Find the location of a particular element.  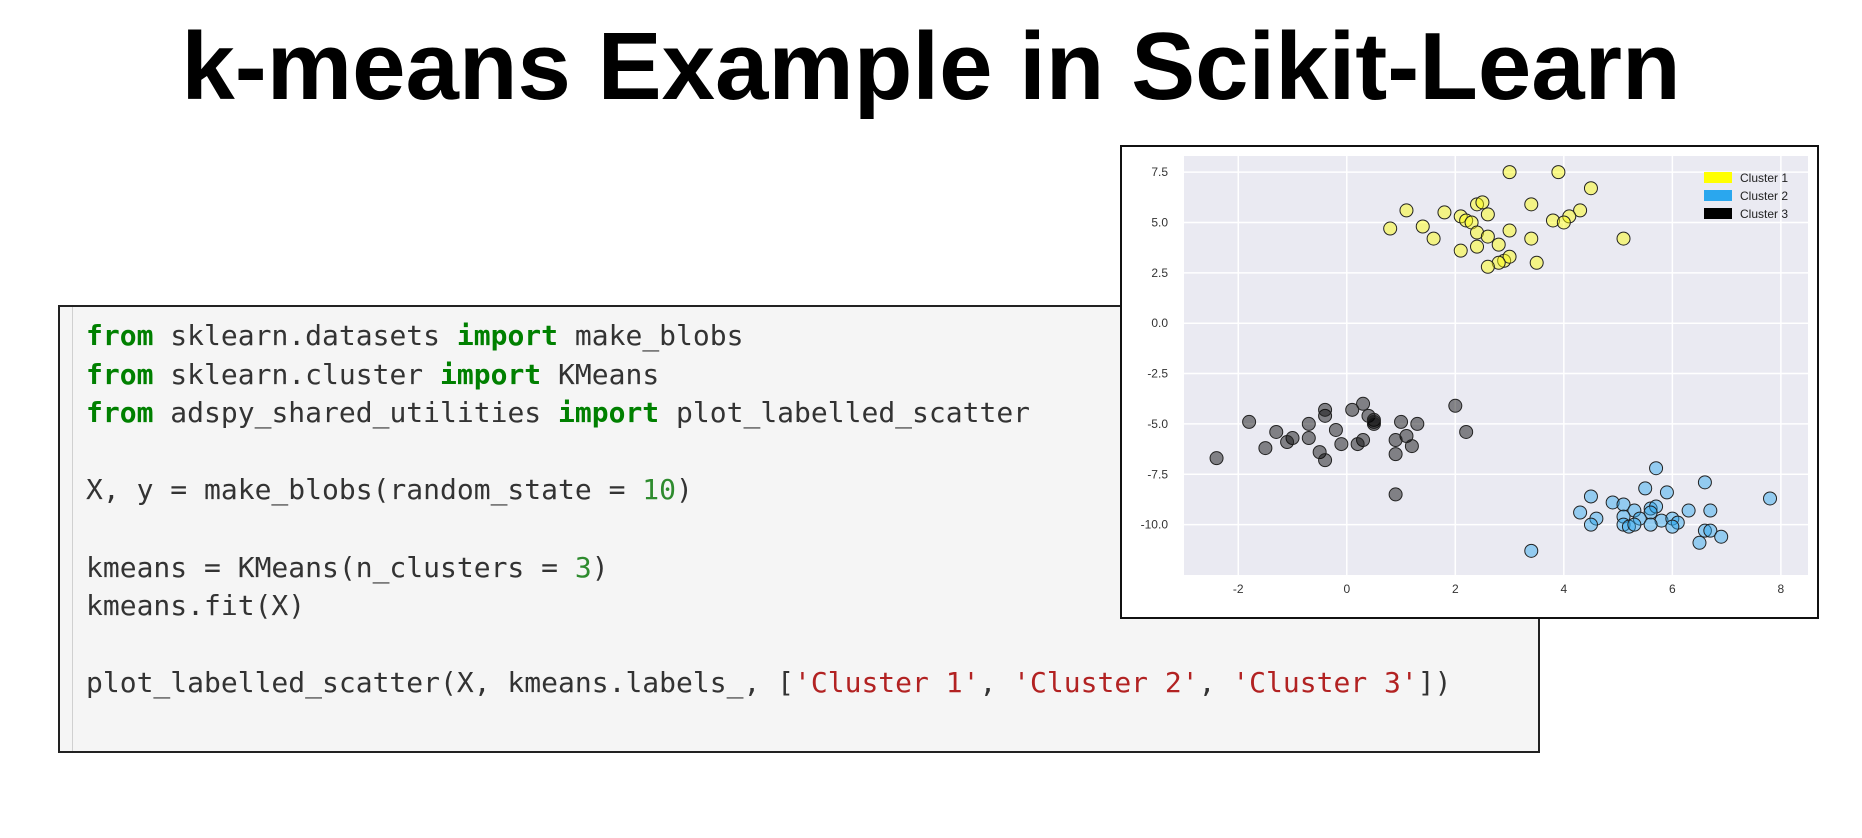

x-tick-label: 0 is located at coordinates (1346, 589).